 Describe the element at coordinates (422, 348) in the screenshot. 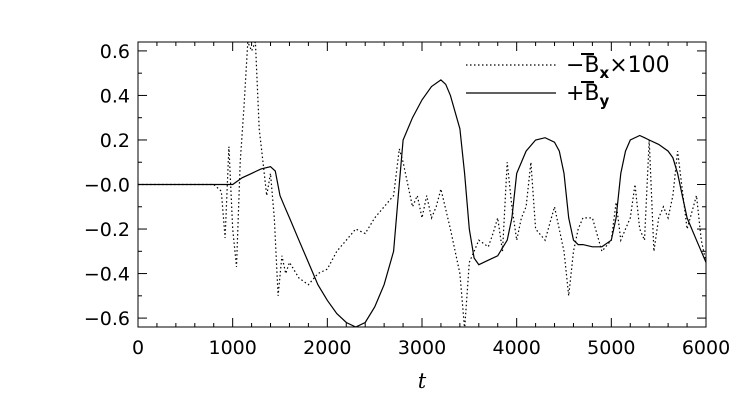

I see `x-tick-label: 3000` at that location.